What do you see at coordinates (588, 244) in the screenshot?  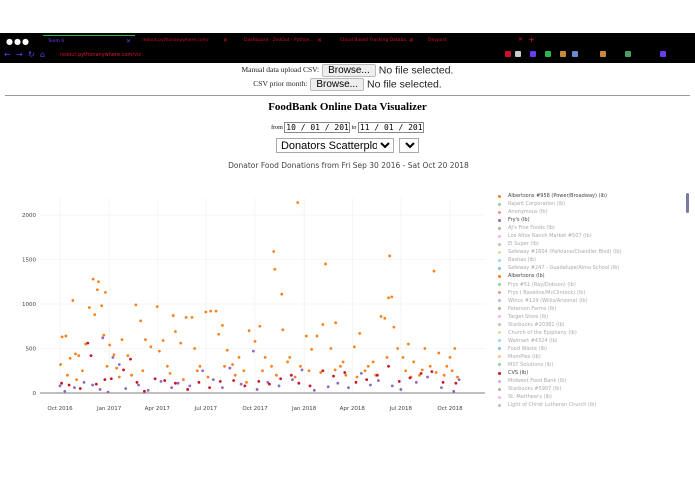 I see `legend-item: El Super (lb)` at bounding box center [588, 244].